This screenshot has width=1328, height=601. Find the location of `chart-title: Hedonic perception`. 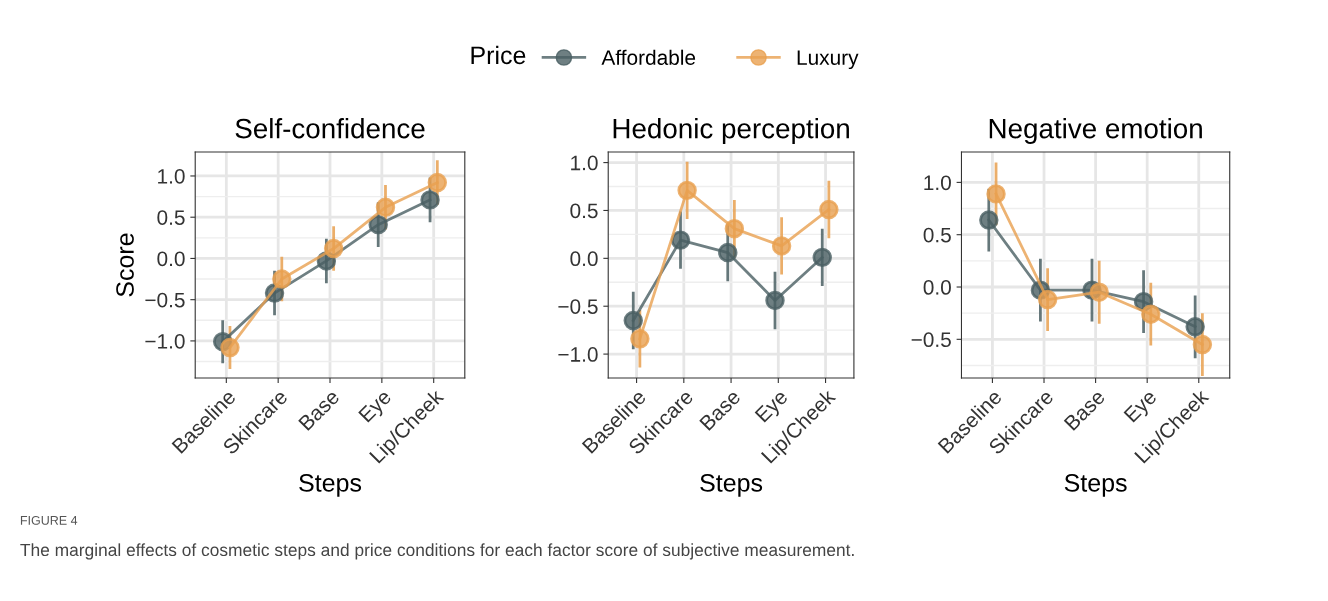

chart-title: Hedonic perception is located at coordinates (731, 131).